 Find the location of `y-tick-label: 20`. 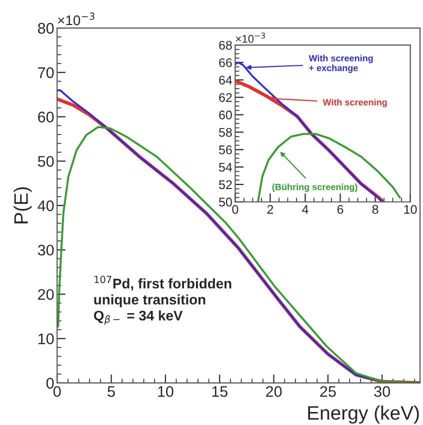

y-tick-label: 20 is located at coordinates (46, 294).